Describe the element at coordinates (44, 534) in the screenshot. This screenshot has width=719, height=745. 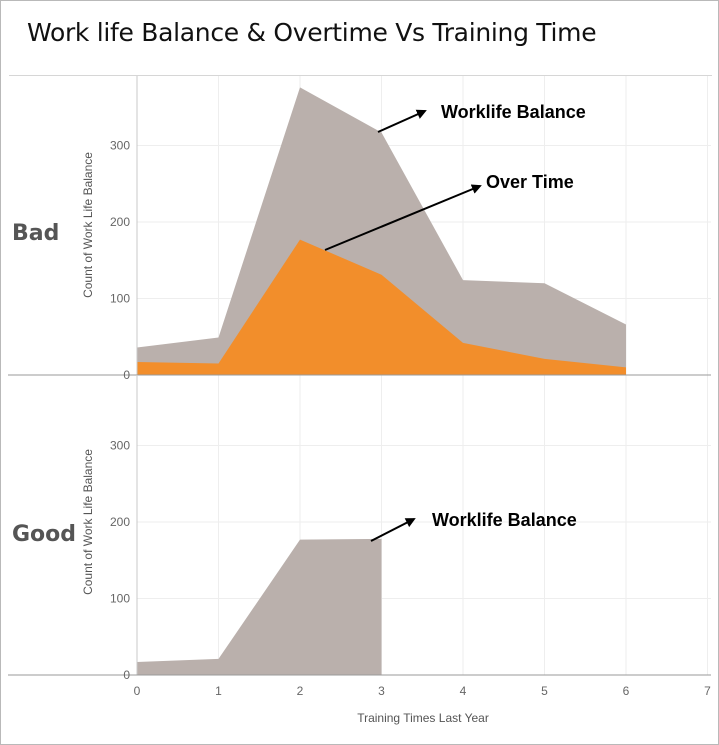
I see `row-label: Good` at that location.